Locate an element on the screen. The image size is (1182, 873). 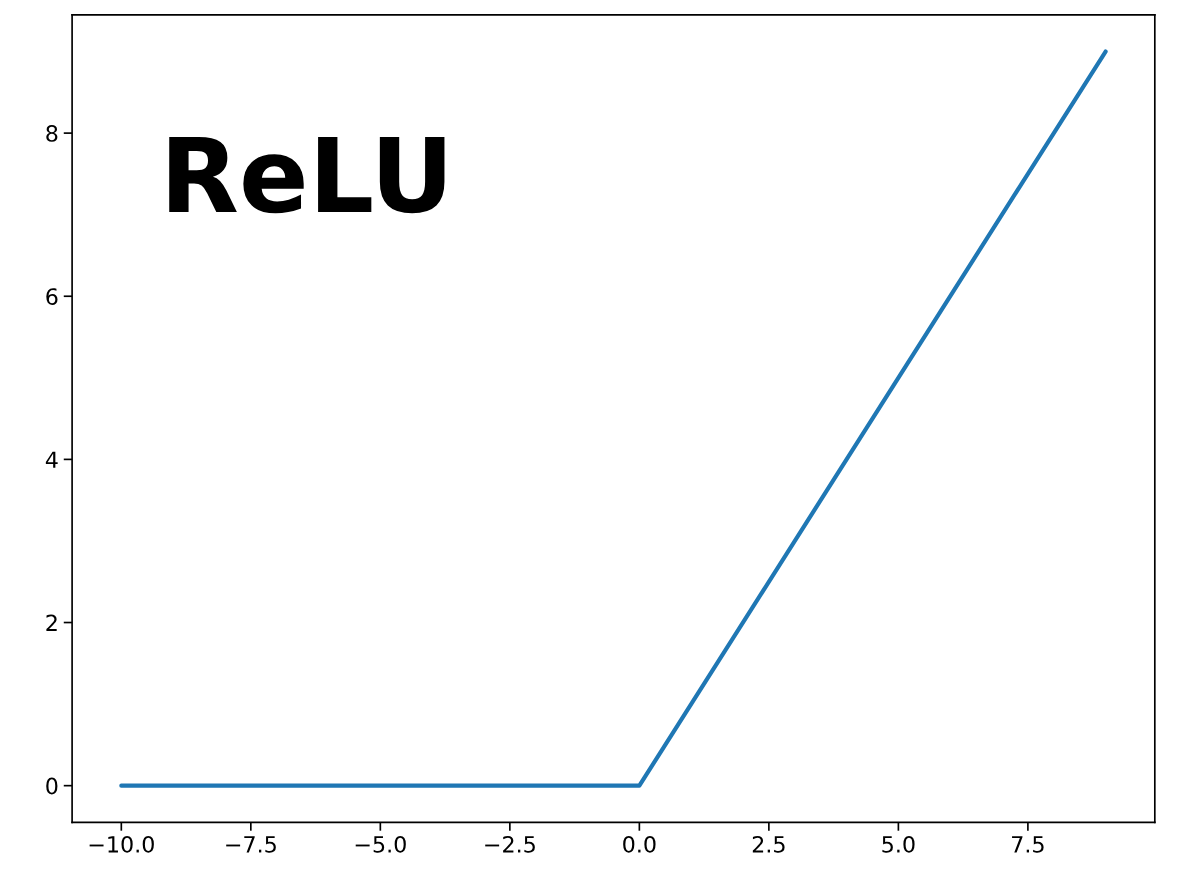
x-tick-label: −5.0 is located at coordinates (380, 844).